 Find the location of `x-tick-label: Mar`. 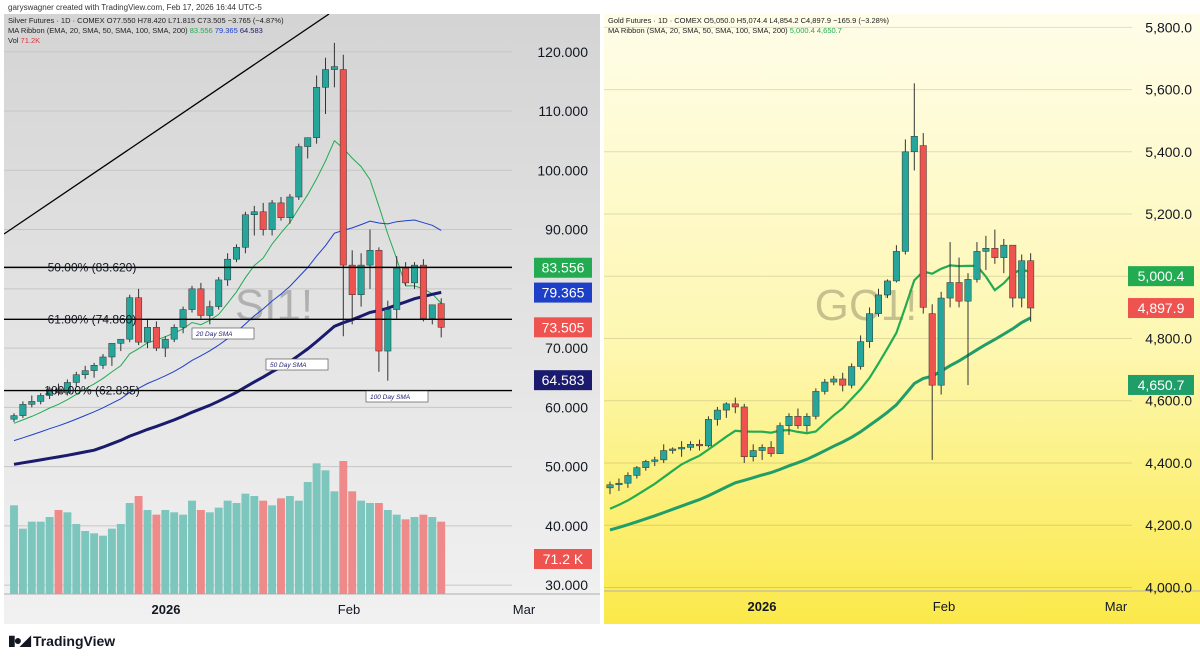

x-tick-label: Mar is located at coordinates (1116, 606).